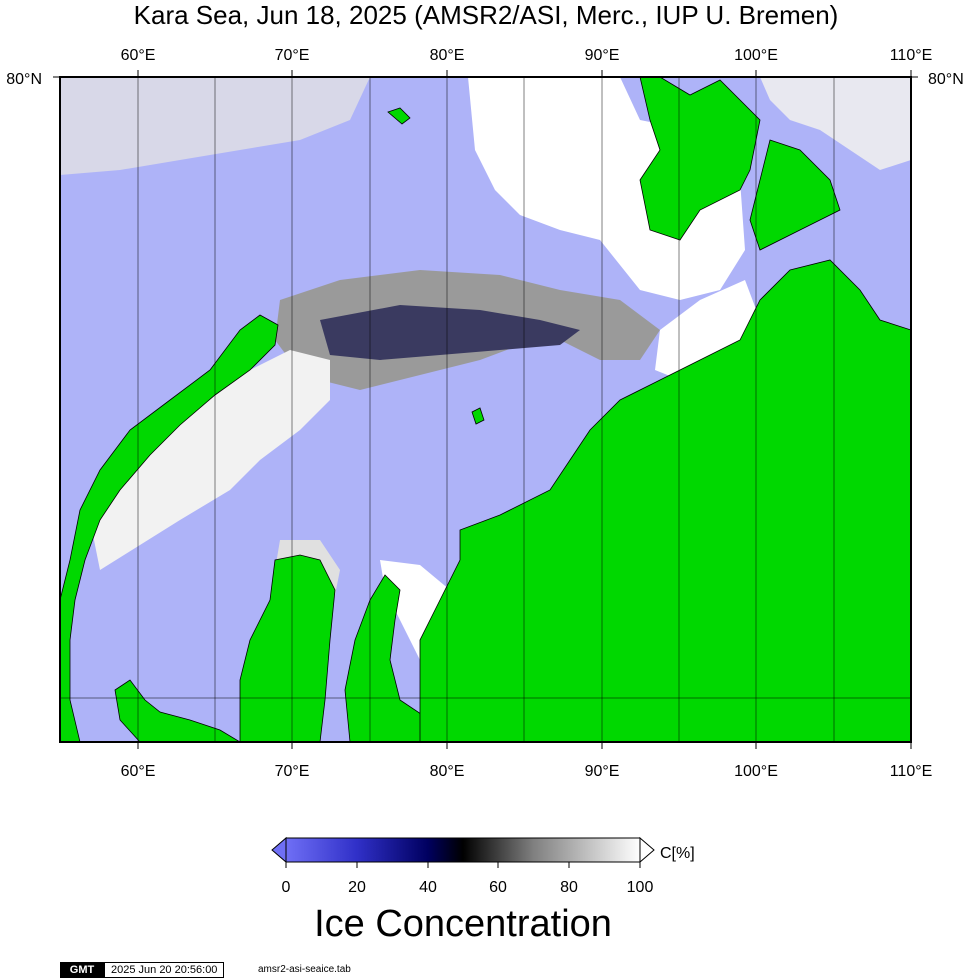 This screenshot has width=971, height=980. What do you see at coordinates (569, 887) in the screenshot?
I see `colorbar-tick-80: 80` at bounding box center [569, 887].